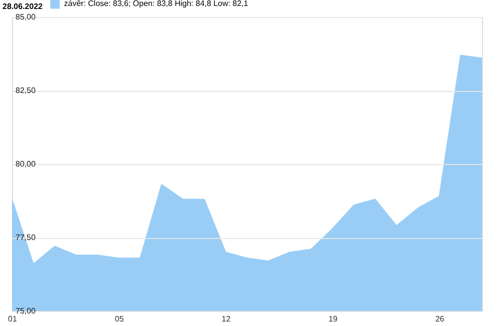 This screenshot has width=500, height=326. Describe the element at coordinates (26, 90) in the screenshot. I see `y-tick-label: 82,50` at that location.